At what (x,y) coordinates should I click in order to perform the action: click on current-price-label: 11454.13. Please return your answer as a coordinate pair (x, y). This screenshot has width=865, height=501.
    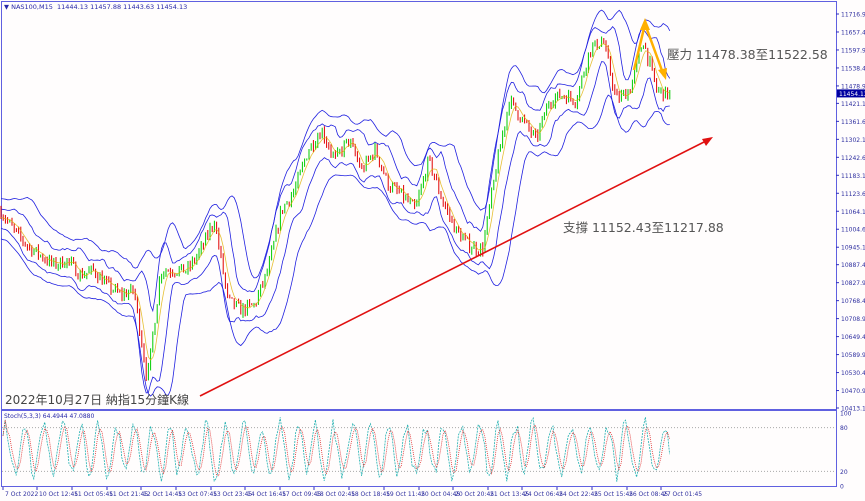
    Looking at the image, I should click on (852, 94).